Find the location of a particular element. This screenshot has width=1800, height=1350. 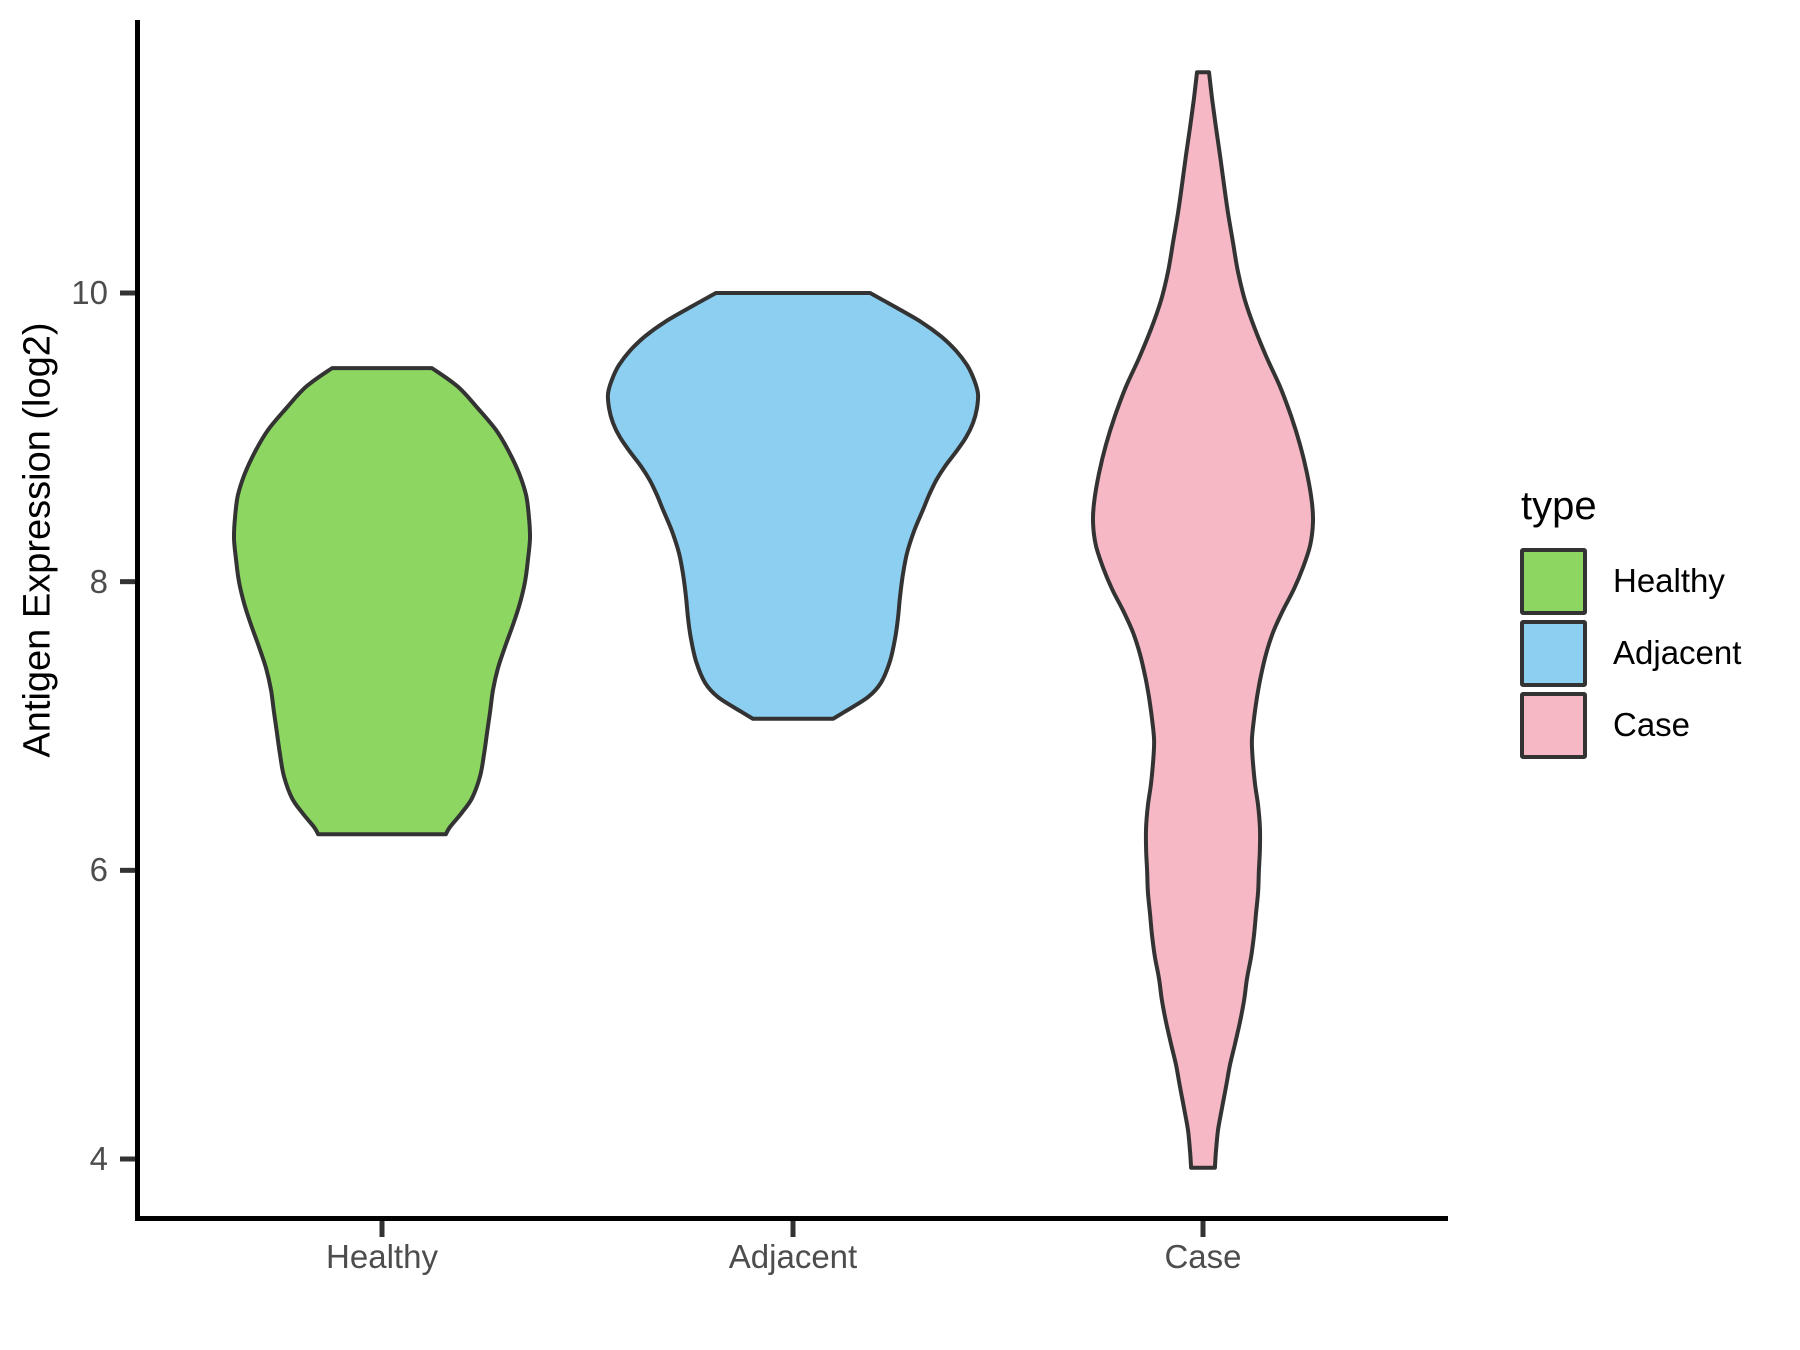

x-category-label-adjacent: Adjacent is located at coordinates (793, 1256).